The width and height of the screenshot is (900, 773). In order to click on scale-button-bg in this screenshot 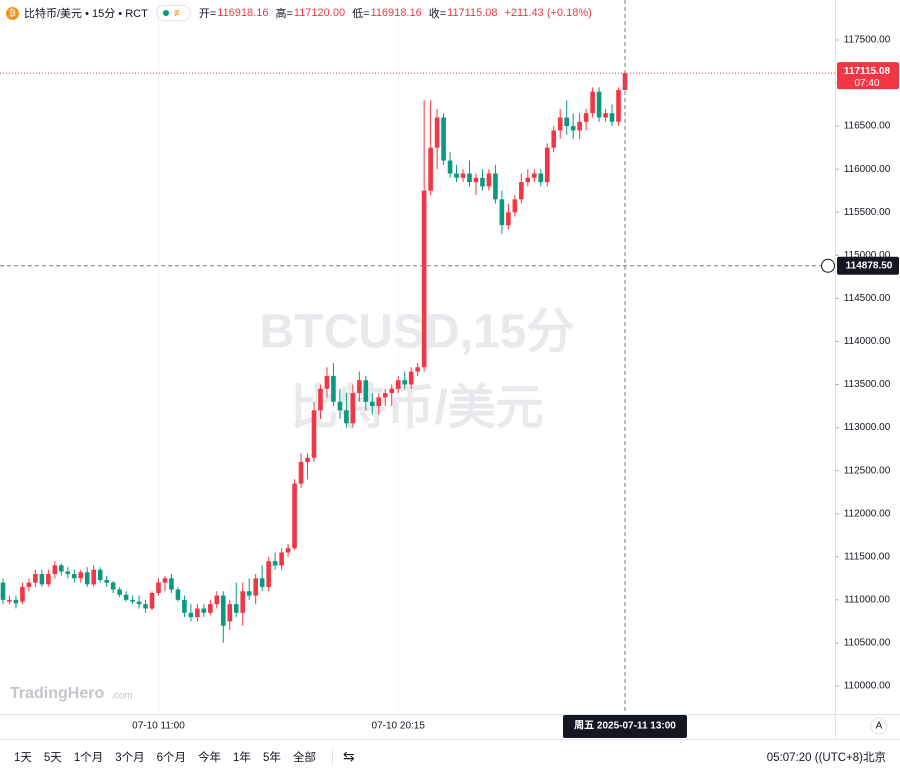, I will do `click(879, 726)`.